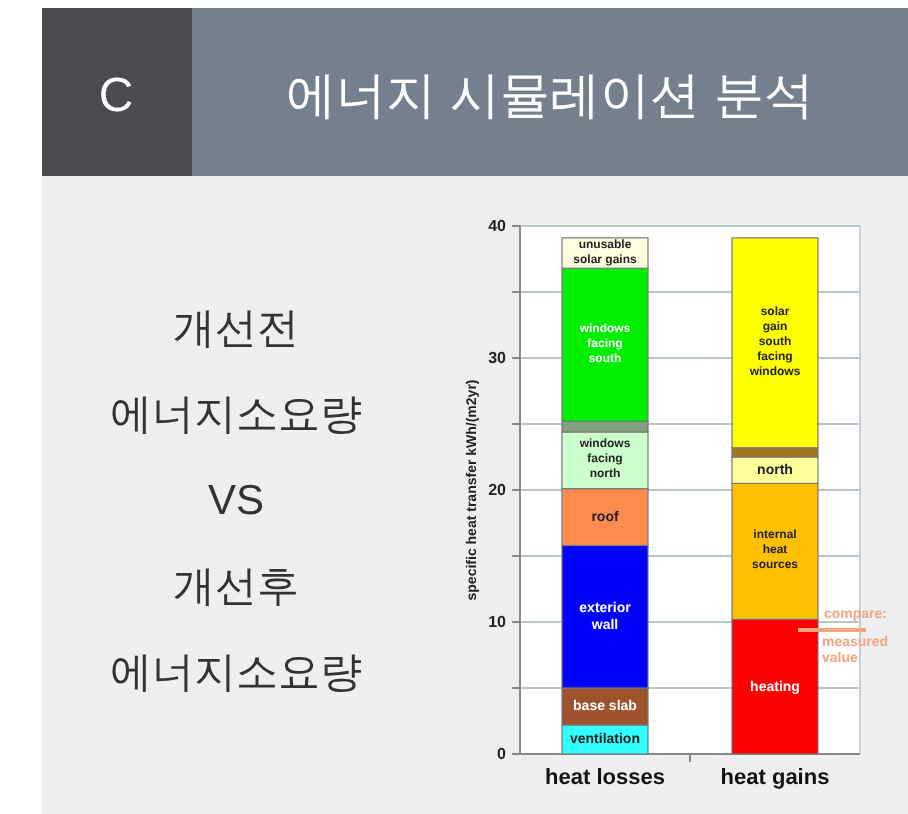 The width and height of the screenshot is (908, 814). I want to click on text: C, so click(116, 96).